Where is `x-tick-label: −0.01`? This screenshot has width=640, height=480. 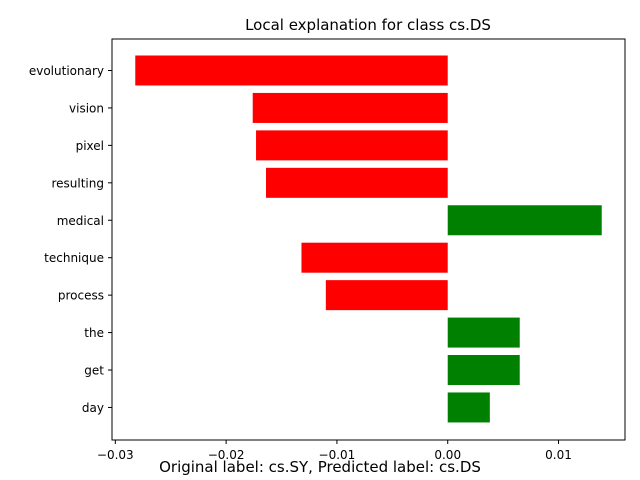
x-tick-label: −0.01 is located at coordinates (337, 455).